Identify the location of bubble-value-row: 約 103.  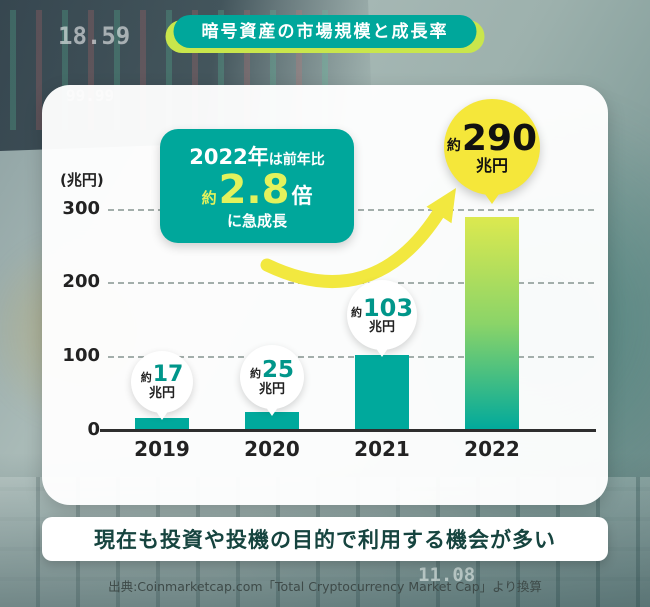
(382, 308).